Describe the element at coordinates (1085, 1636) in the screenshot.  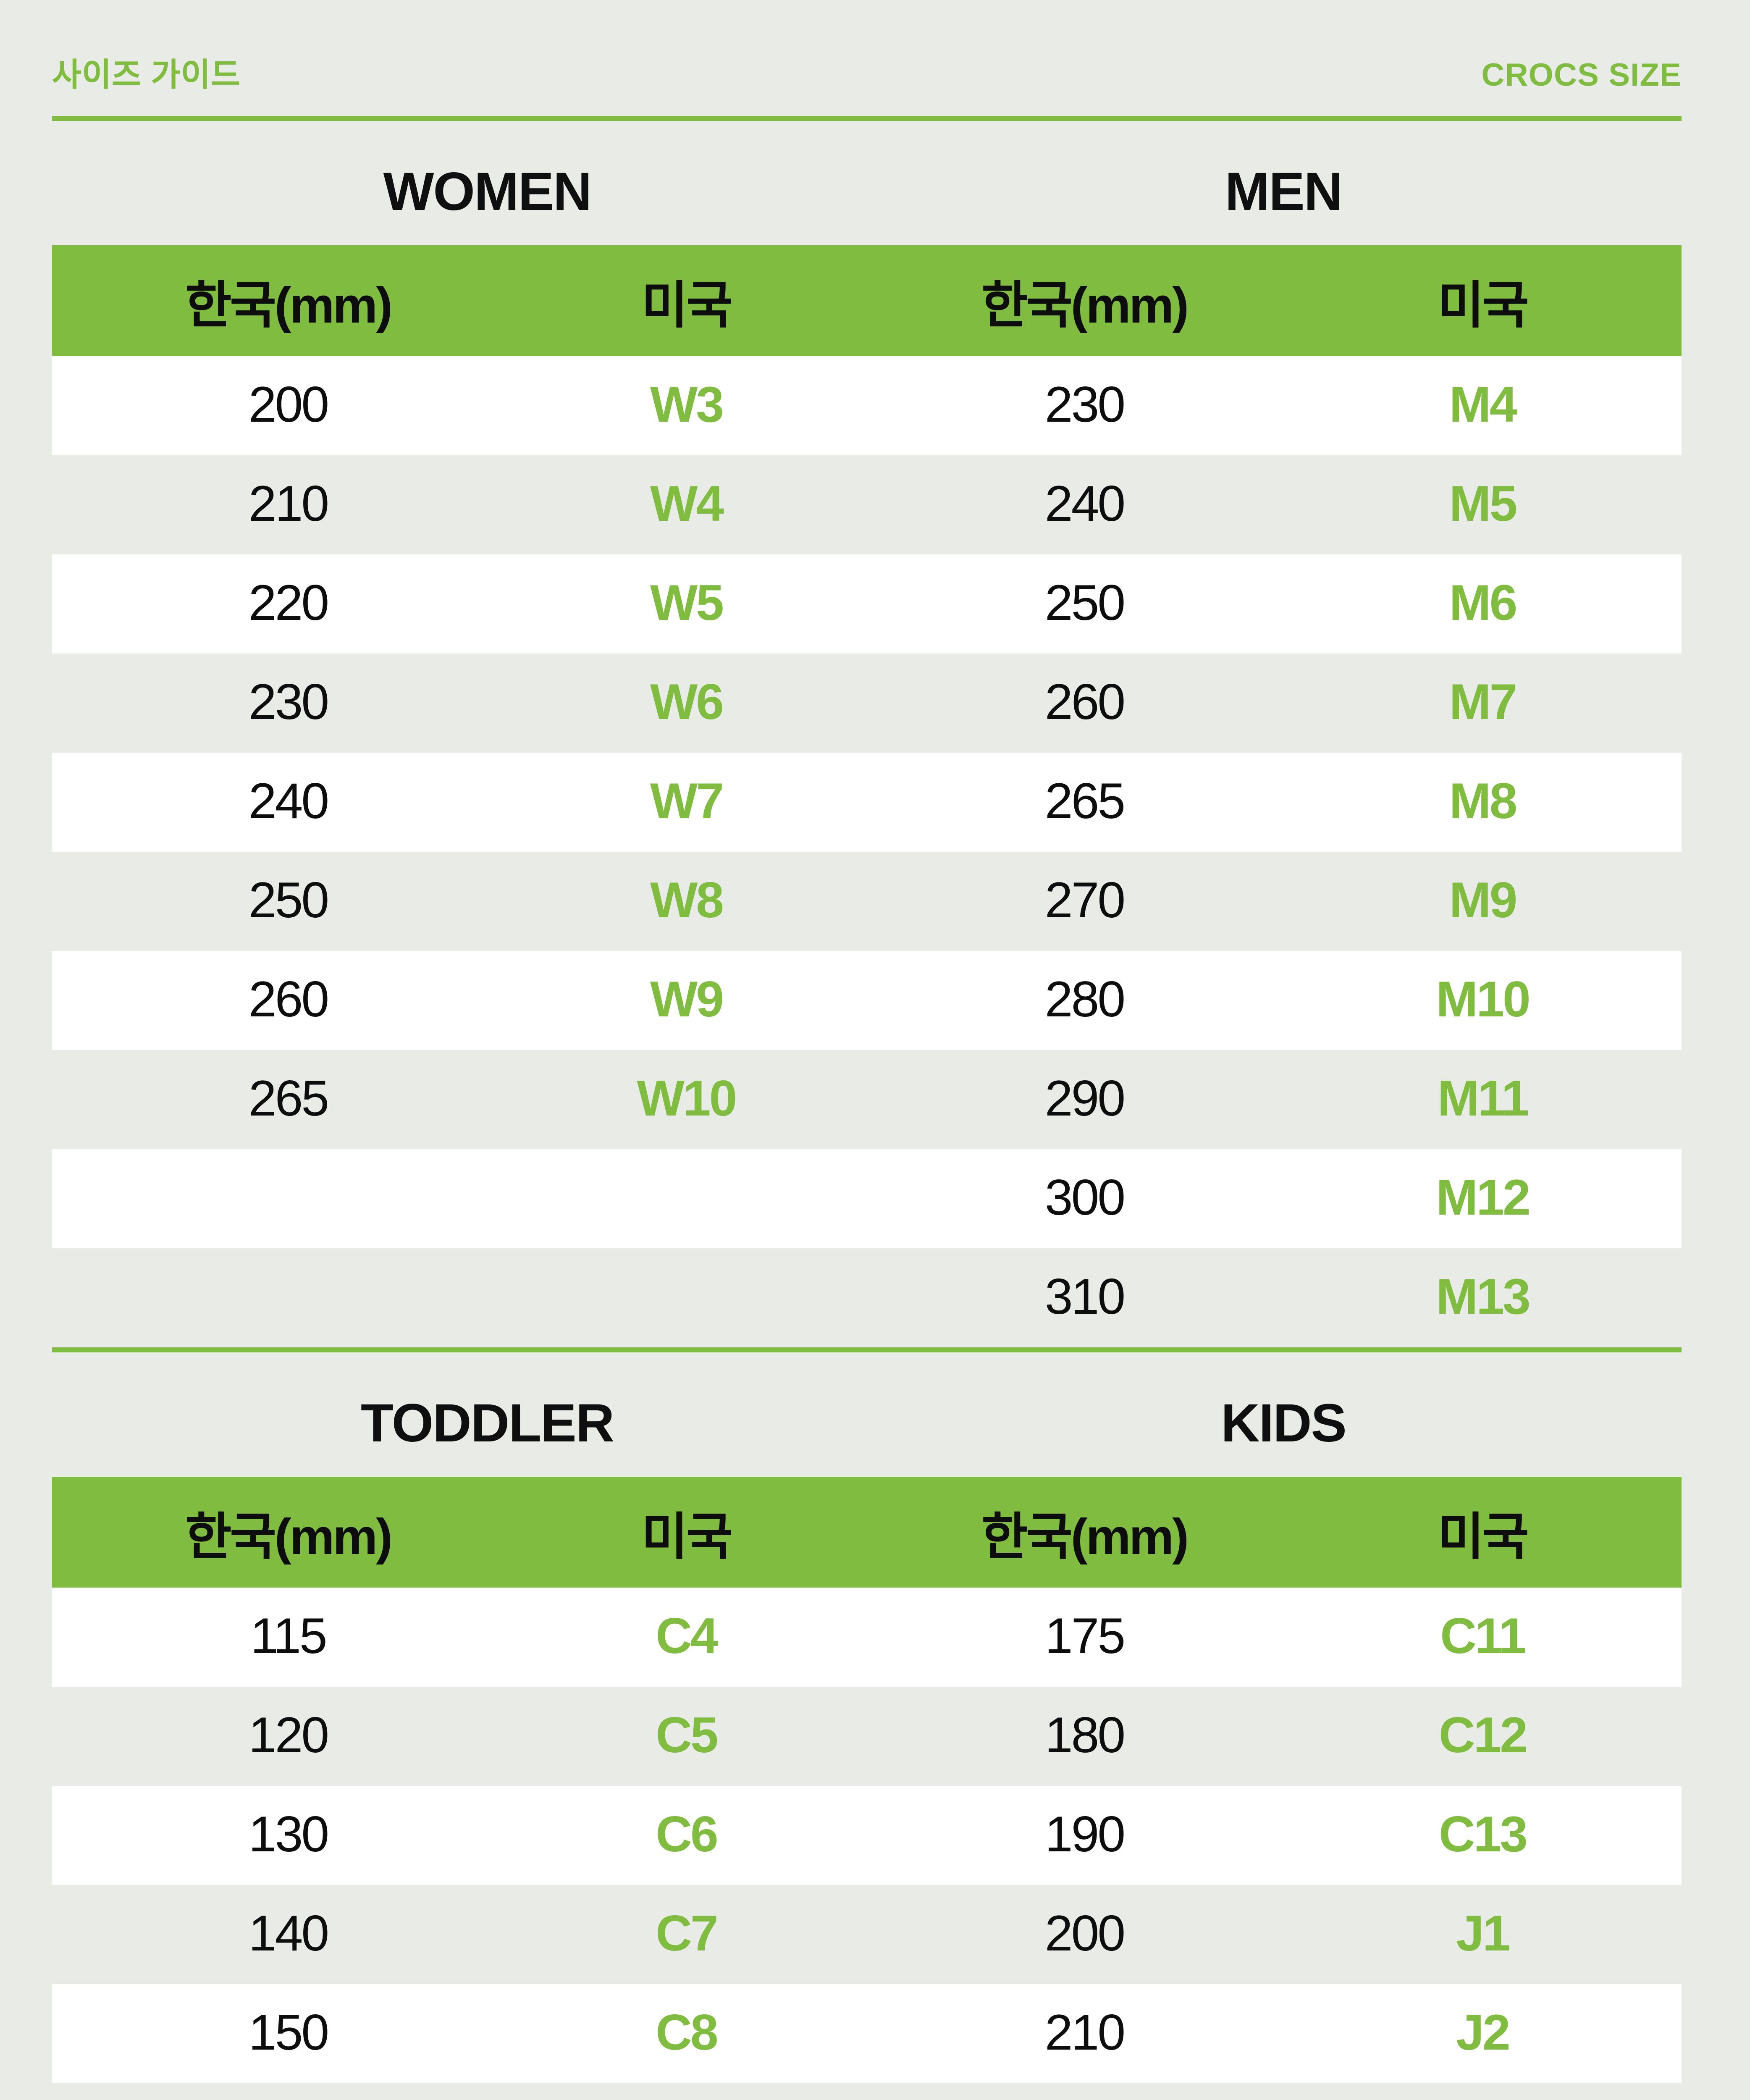
I see `kr-size-value: 175` at that location.